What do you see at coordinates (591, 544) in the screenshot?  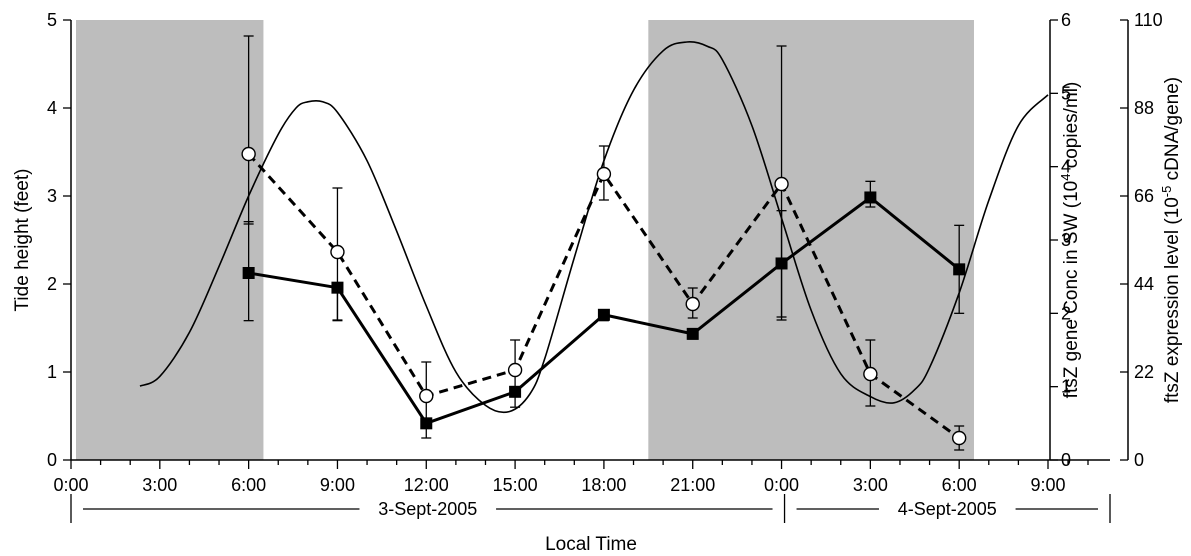 I see `x-axis-title: Local Time` at bounding box center [591, 544].